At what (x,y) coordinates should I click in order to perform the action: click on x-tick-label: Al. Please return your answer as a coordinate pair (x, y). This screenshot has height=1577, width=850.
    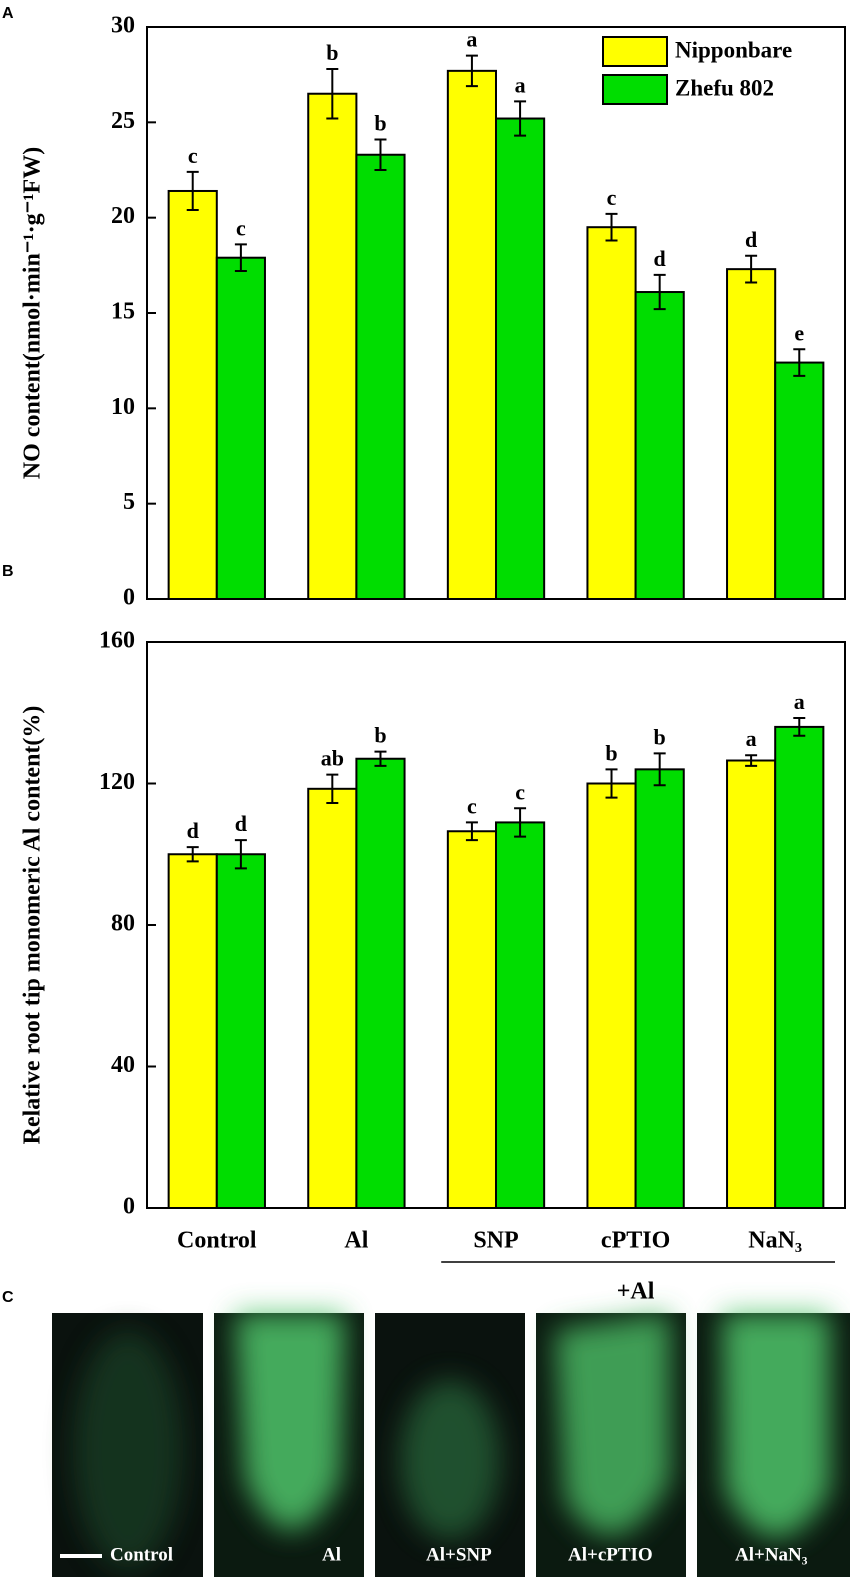
    Looking at the image, I should click on (356, 1241).